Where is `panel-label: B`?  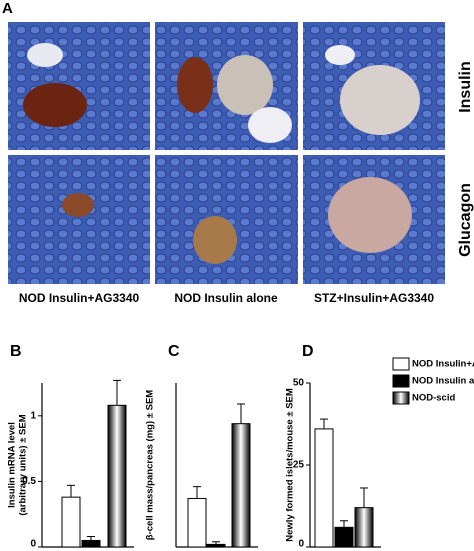 panel-label: B is located at coordinates (16, 351).